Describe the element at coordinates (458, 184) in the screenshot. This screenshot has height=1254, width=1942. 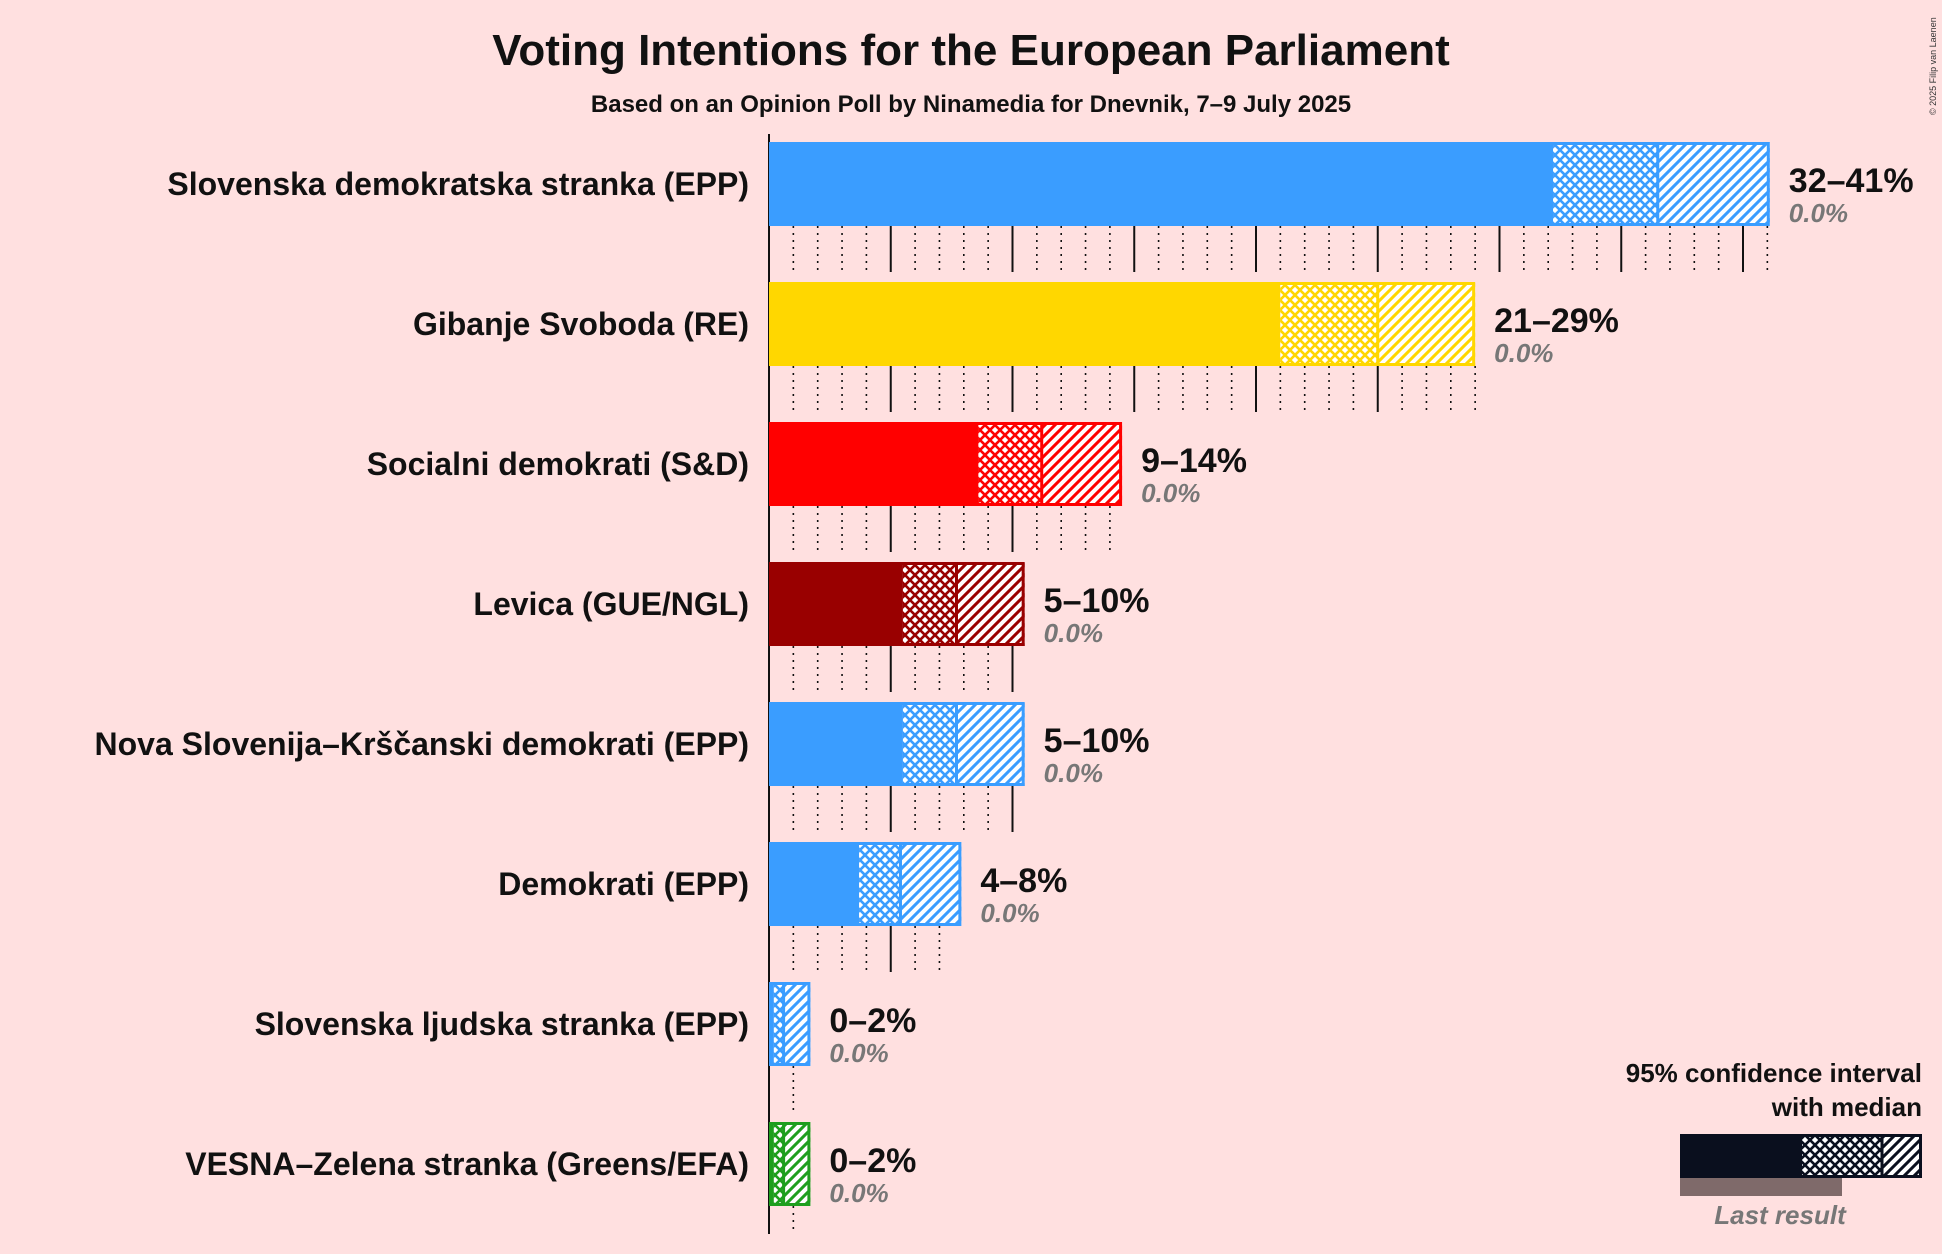
I see `party-label: Slovenska demokratska stranka (EPP)` at that location.